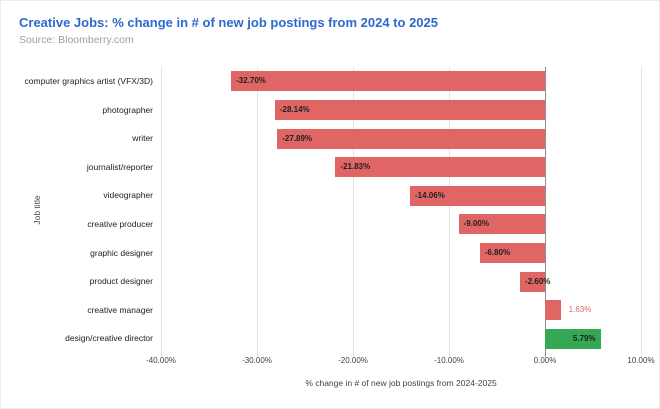 This screenshot has height=409, width=660. I want to click on zero-baseline, so click(545, 212).